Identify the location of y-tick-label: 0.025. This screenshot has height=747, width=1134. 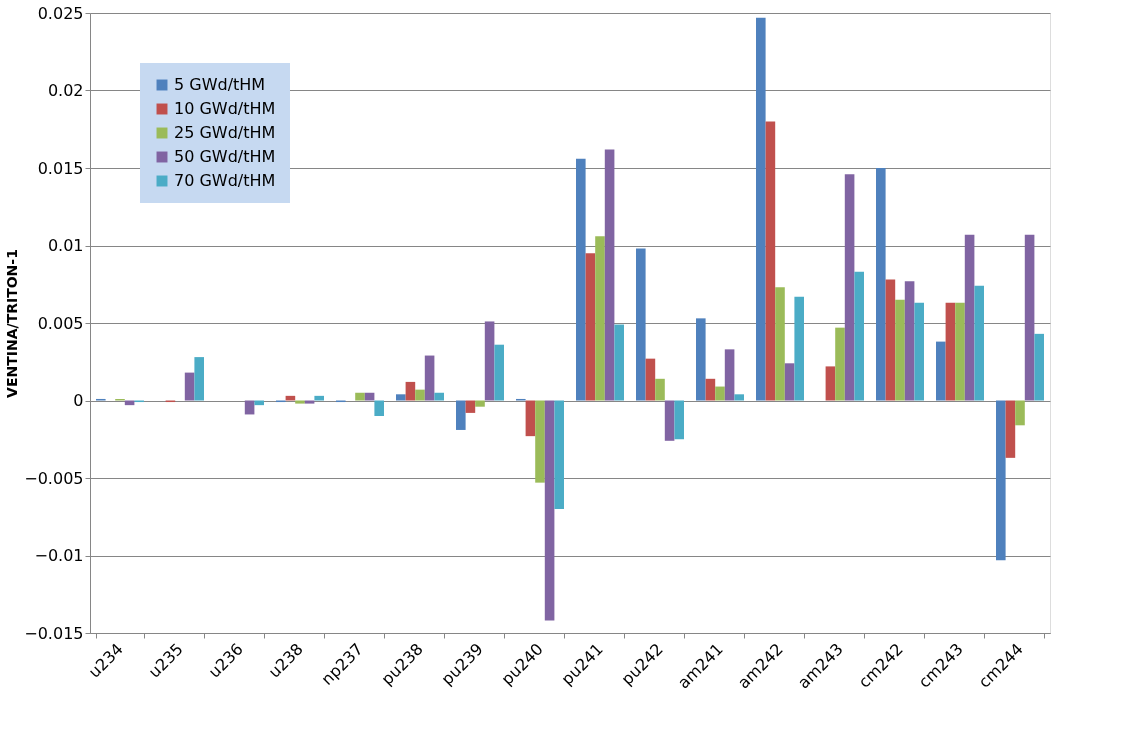
(60, 13).